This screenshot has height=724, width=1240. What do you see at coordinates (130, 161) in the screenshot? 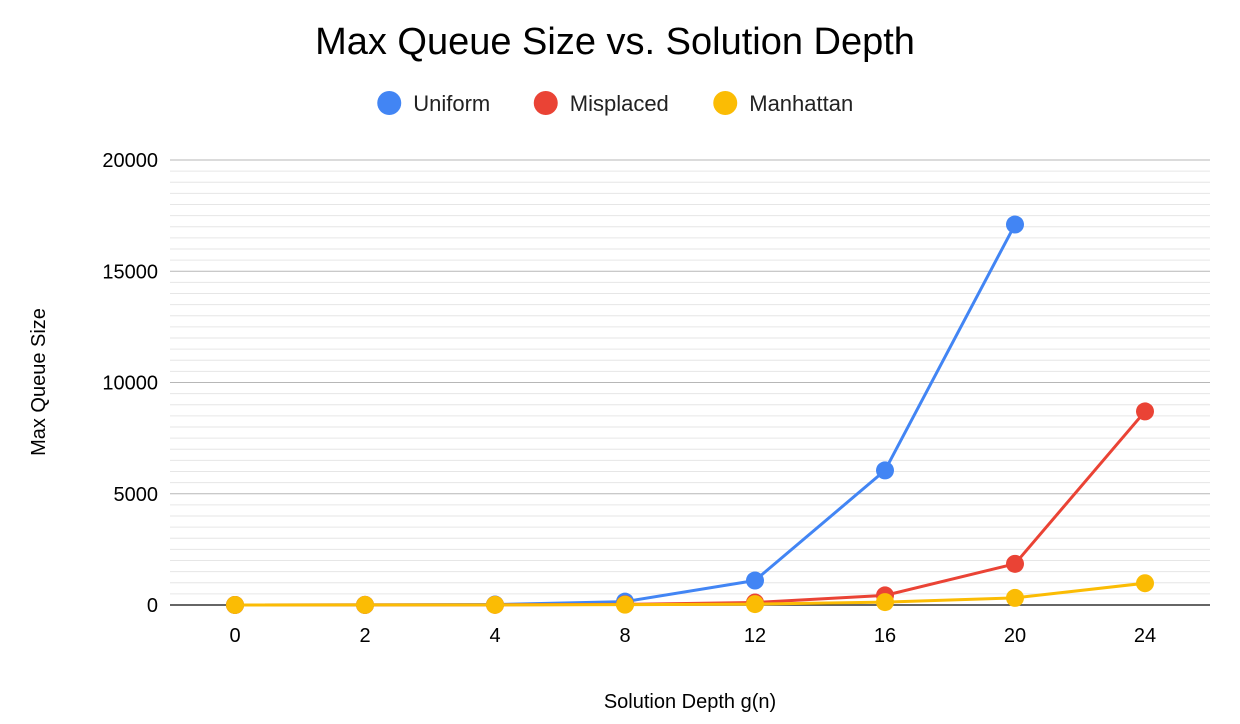
I see `y-tick-label: 20000` at bounding box center [130, 161].